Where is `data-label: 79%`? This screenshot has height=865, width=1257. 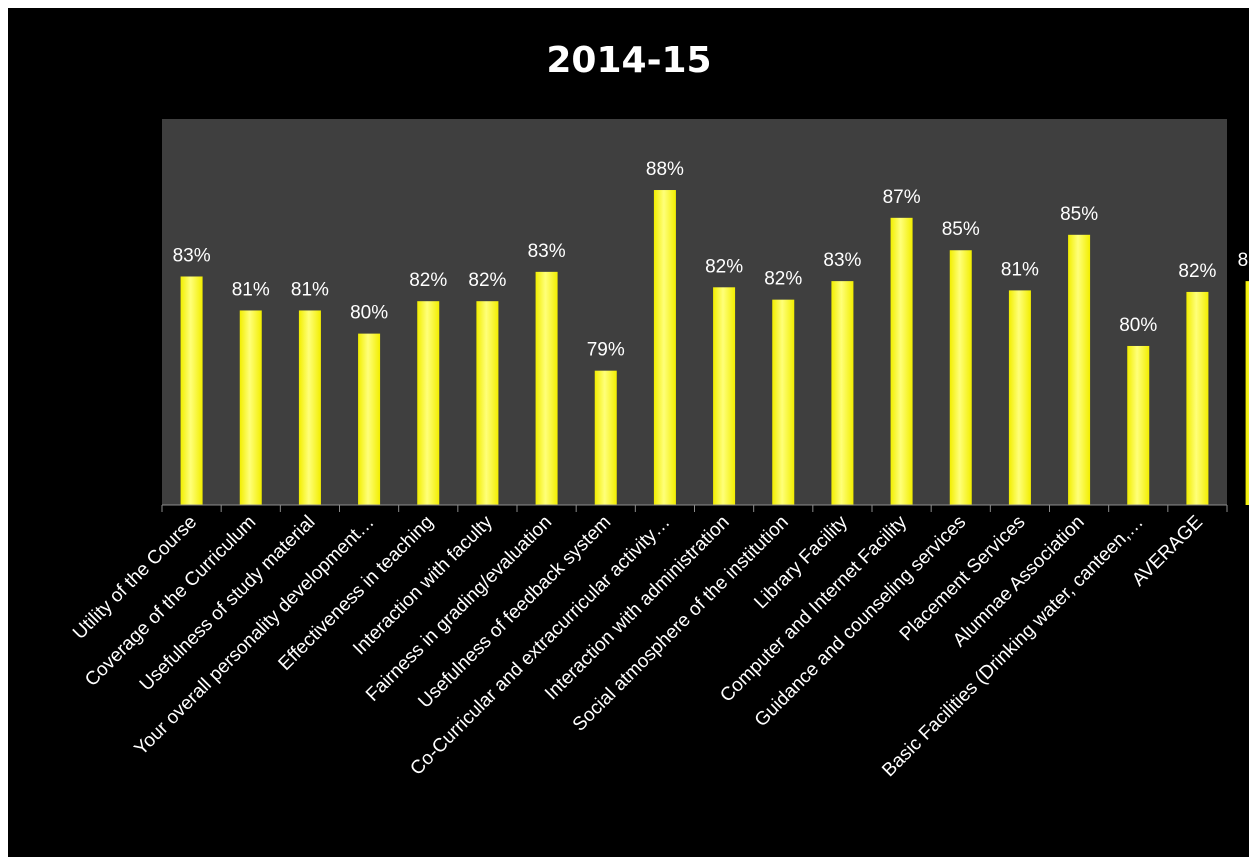
data-label: 79% is located at coordinates (606, 350).